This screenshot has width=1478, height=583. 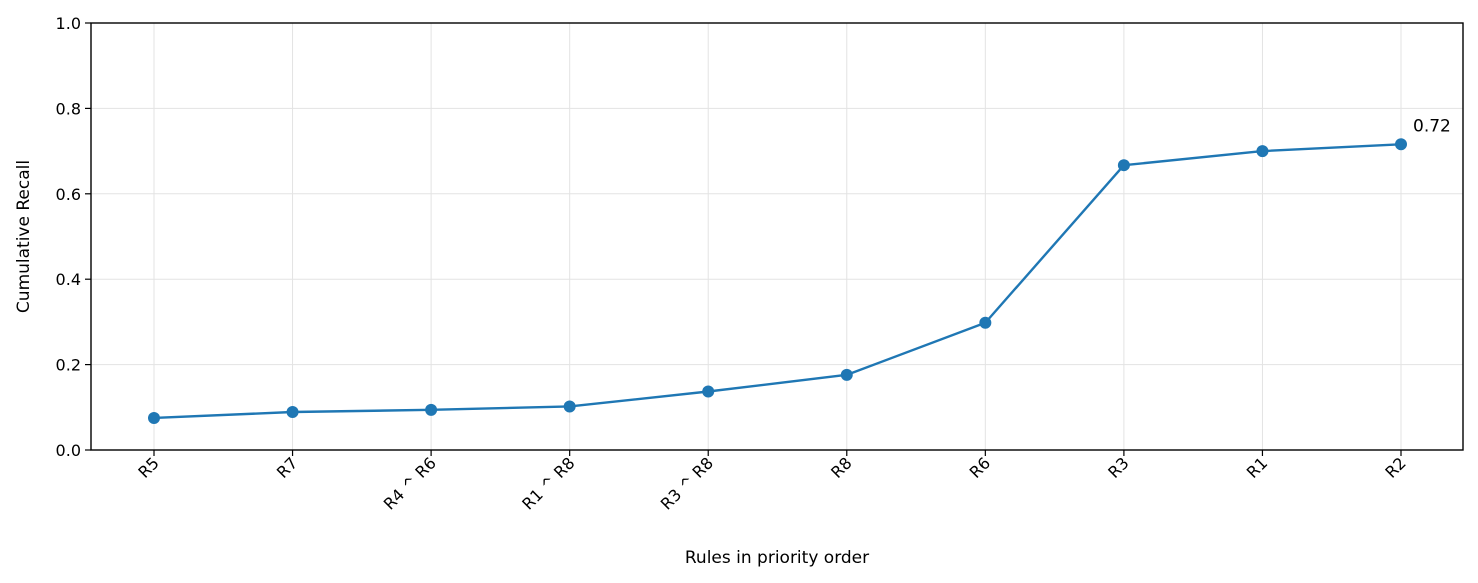 I want to click on y-tick-label: 0.4, so click(x=68, y=279).